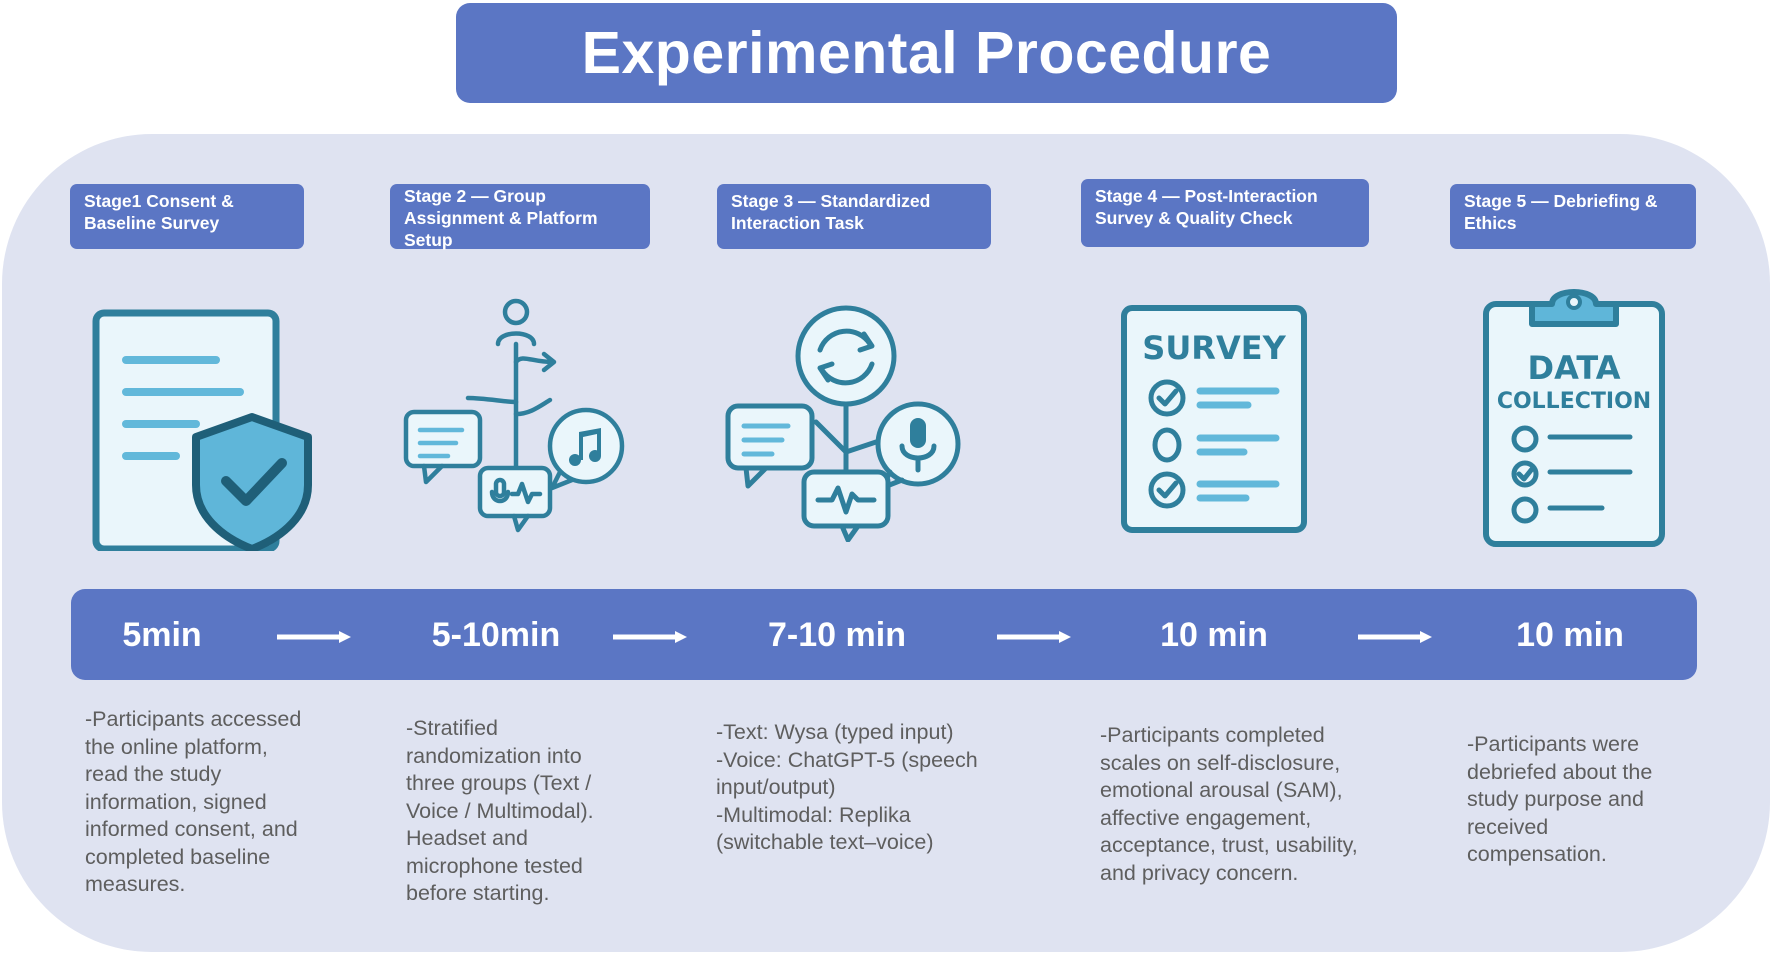  What do you see at coordinates (1570, 635) in the screenshot?
I see `stage-5-time: 10 min` at bounding box center [1570, 635].